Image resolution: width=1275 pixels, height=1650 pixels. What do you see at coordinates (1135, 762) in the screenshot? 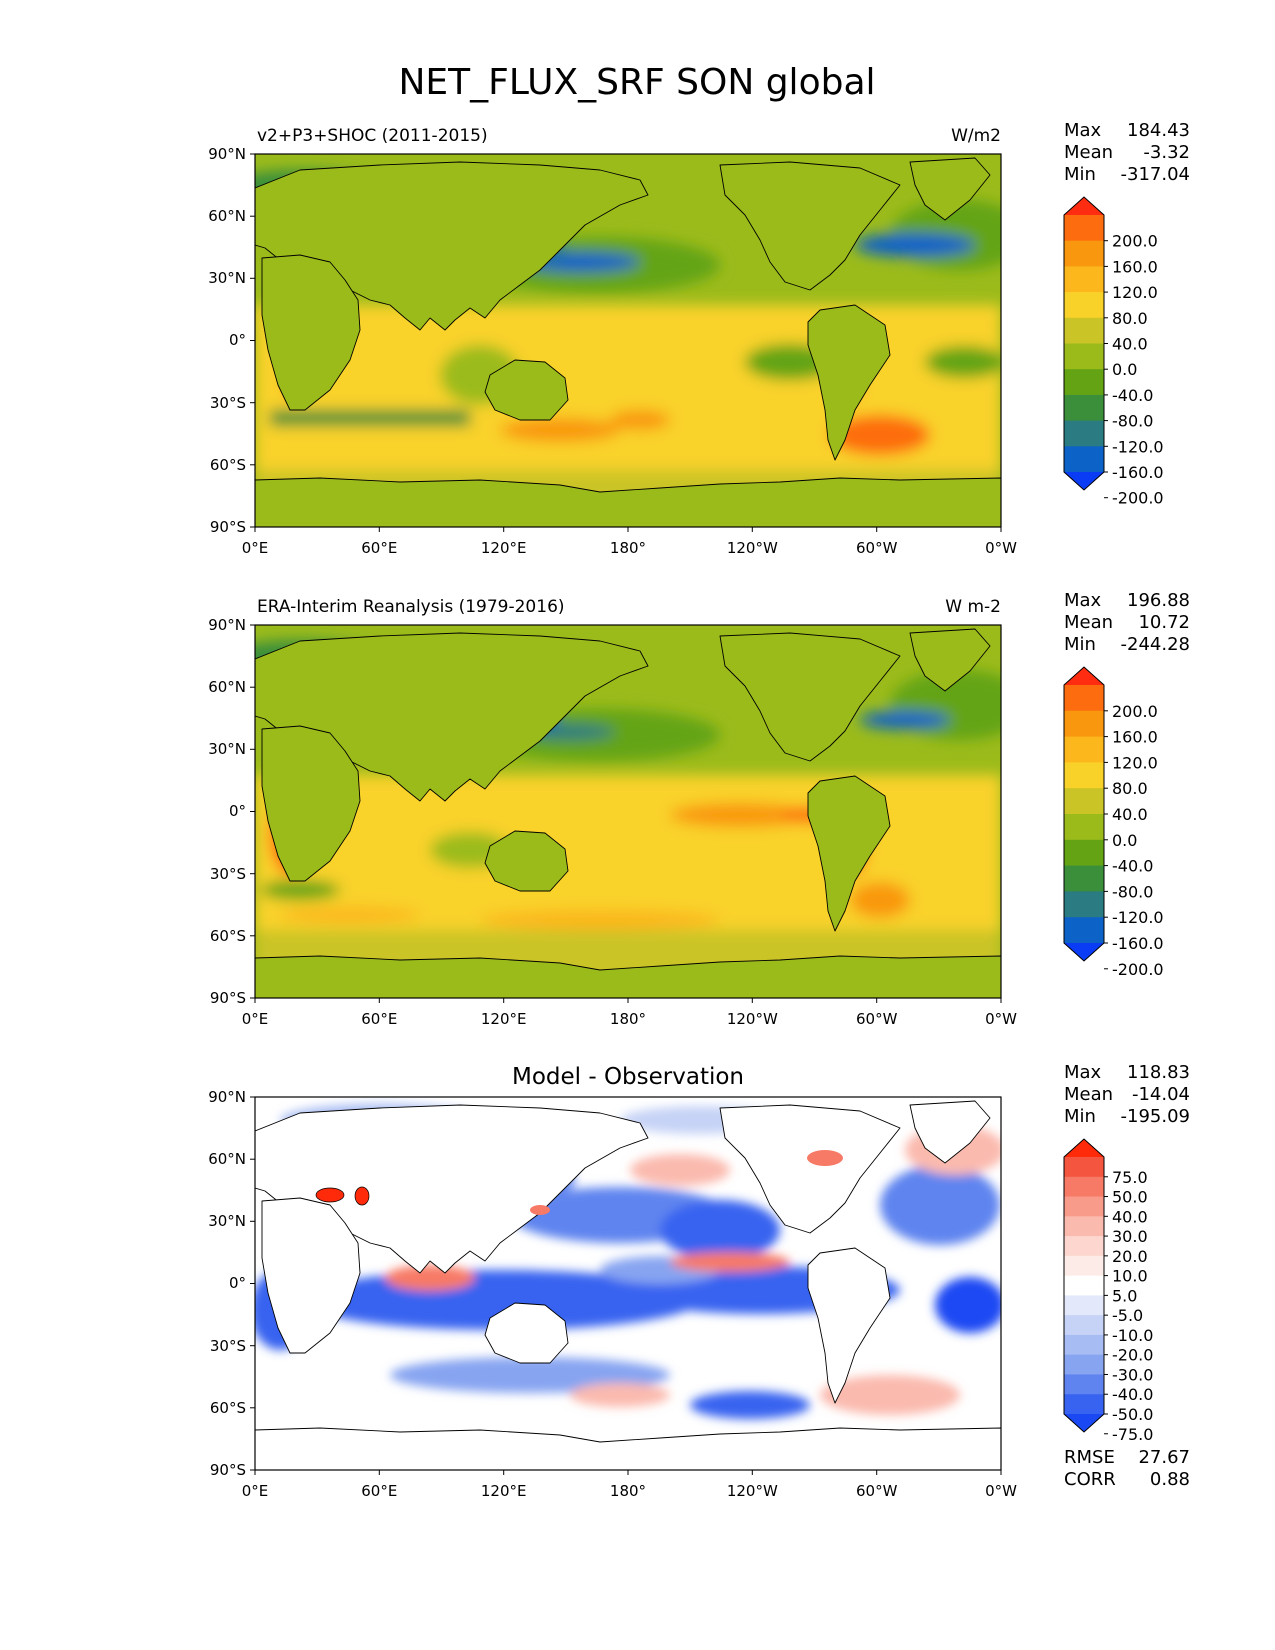
I see `colorbar-tick-label: 120.0` at bounding box center [1135, 762].